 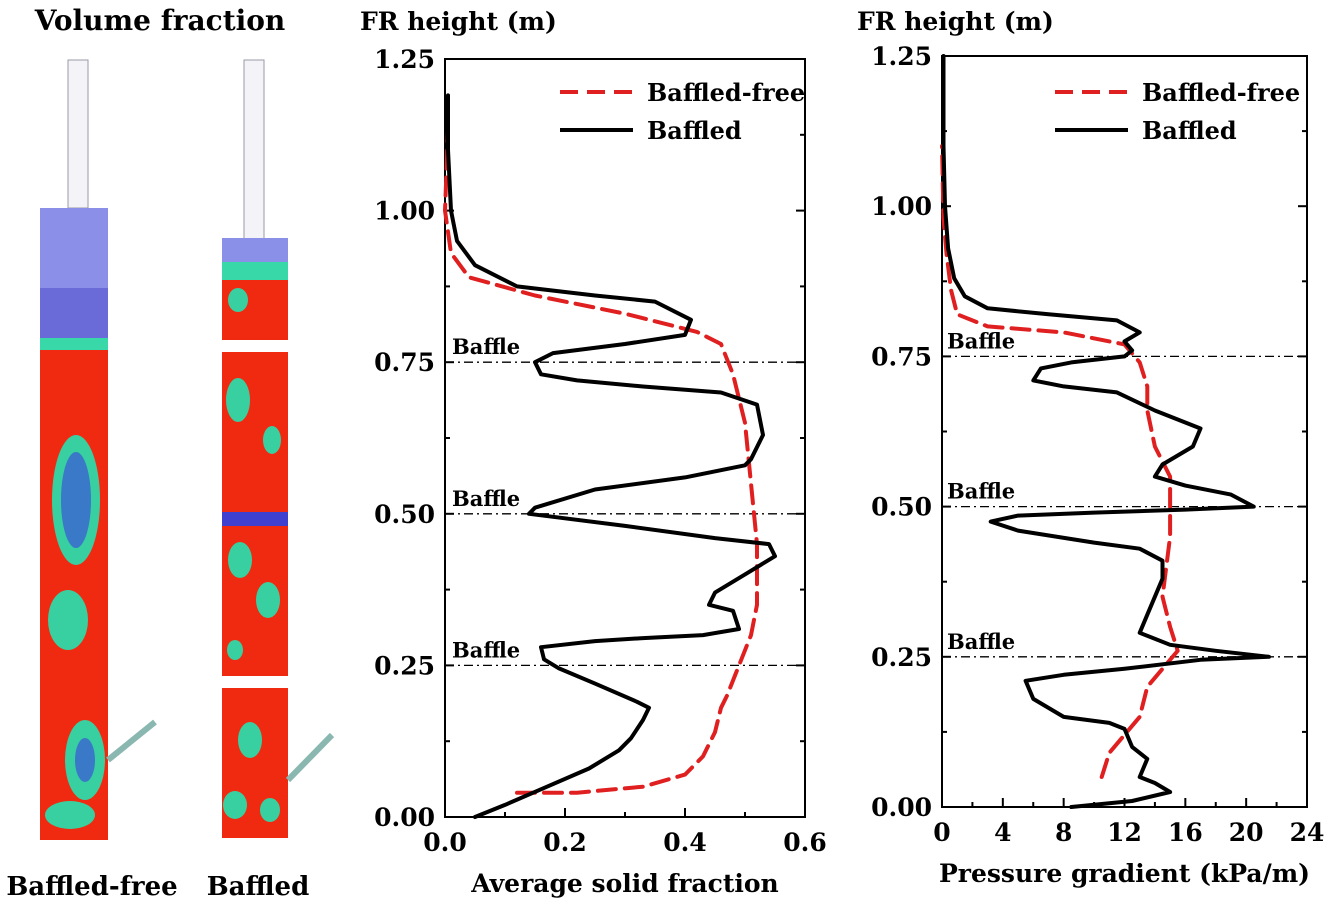 What do you see at coordinates (258, 887) in the screenshot?
I see `column-label-baffled: Baffled` at bounding box center [258, 887].